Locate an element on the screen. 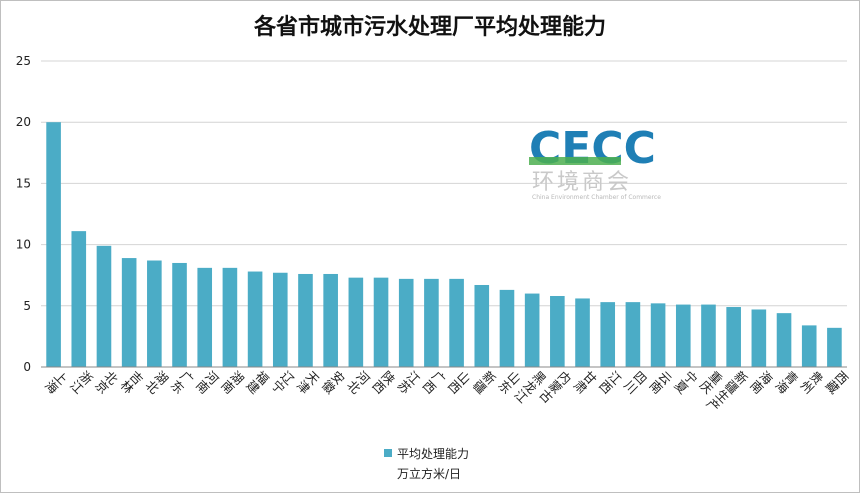 This screenshot has height=493, width=860. category-label: 北京 is located at coordinates (106, 382).